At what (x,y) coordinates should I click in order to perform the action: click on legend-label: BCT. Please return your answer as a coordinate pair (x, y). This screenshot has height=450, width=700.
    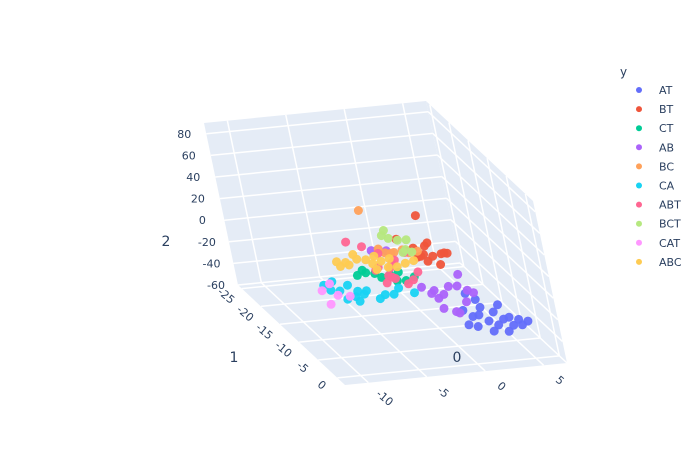
    Looking at the image, I should click on (670, 224).